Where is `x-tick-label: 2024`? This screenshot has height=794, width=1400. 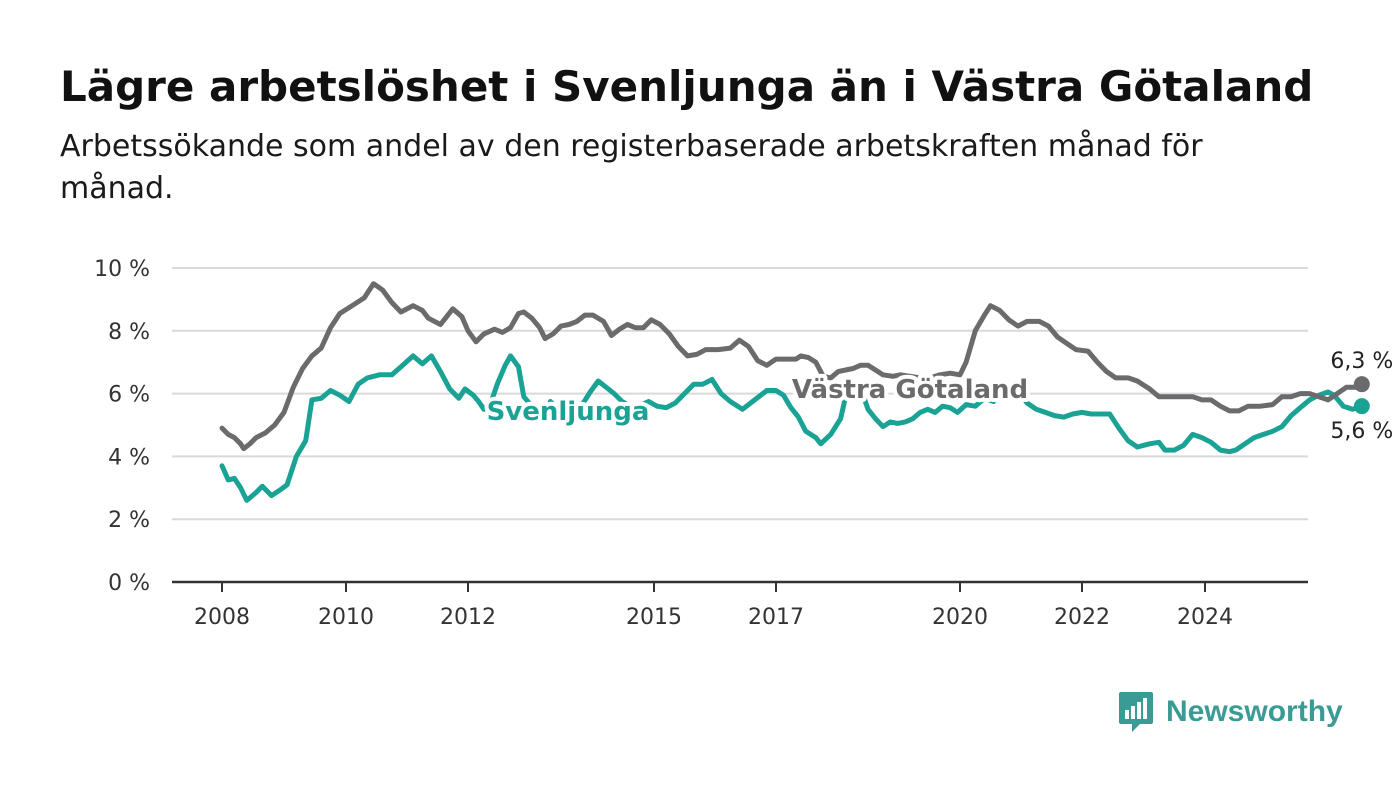 x-tick-label: 2024 is located at coordinates (1205, 617).